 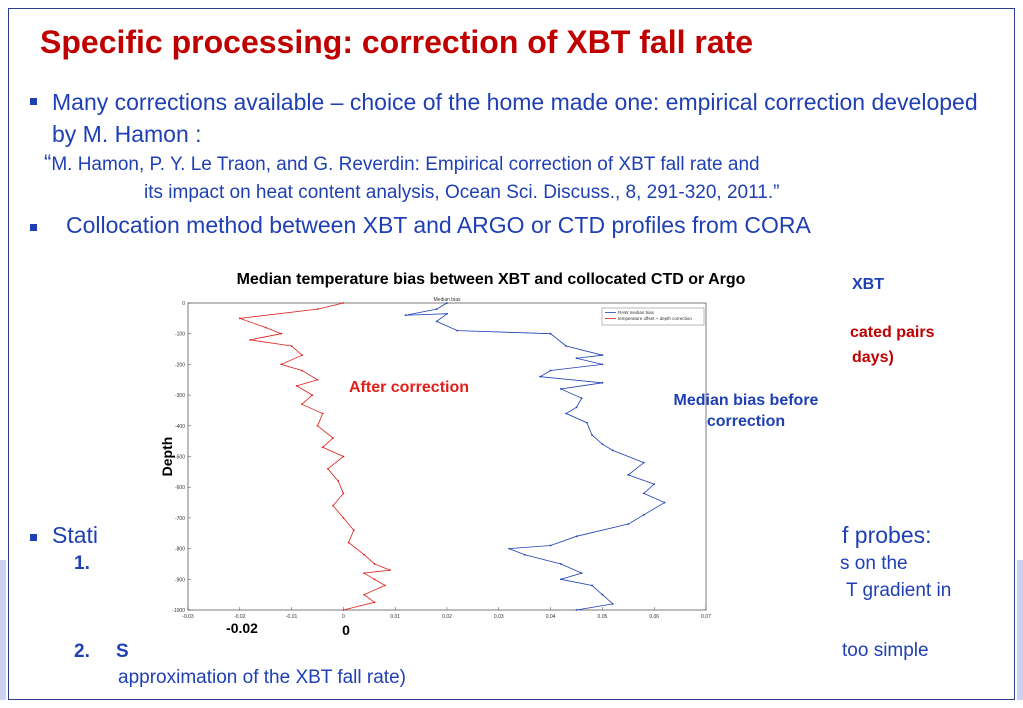 I want to click on item-2-initial: S, so click(x=122, y=651).